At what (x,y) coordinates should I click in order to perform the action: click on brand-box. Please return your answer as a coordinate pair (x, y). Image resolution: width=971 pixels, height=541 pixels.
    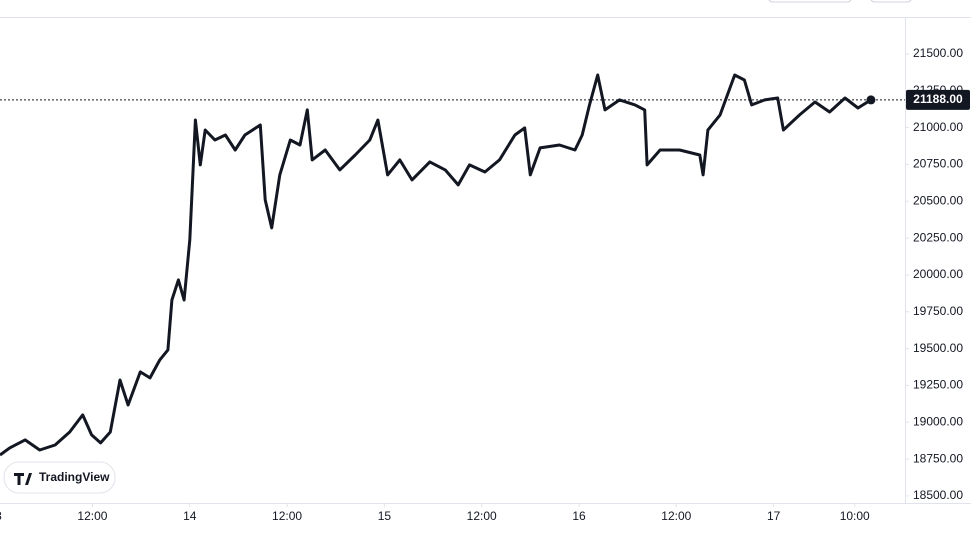
    Looking at the image, I should click on (59, 477).